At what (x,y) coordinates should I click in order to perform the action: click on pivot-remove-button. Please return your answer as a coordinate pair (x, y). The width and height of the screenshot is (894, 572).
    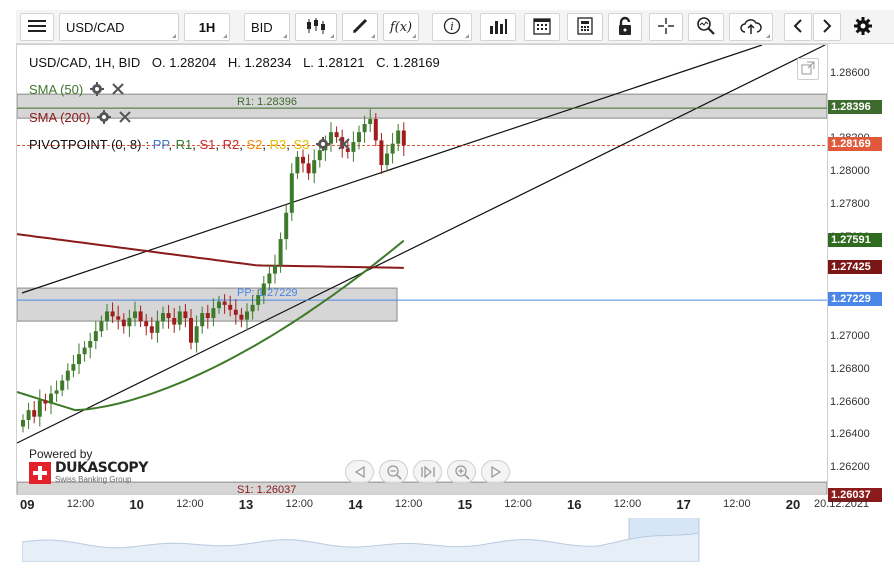
    Looking at the image, I should click on (344, 144).